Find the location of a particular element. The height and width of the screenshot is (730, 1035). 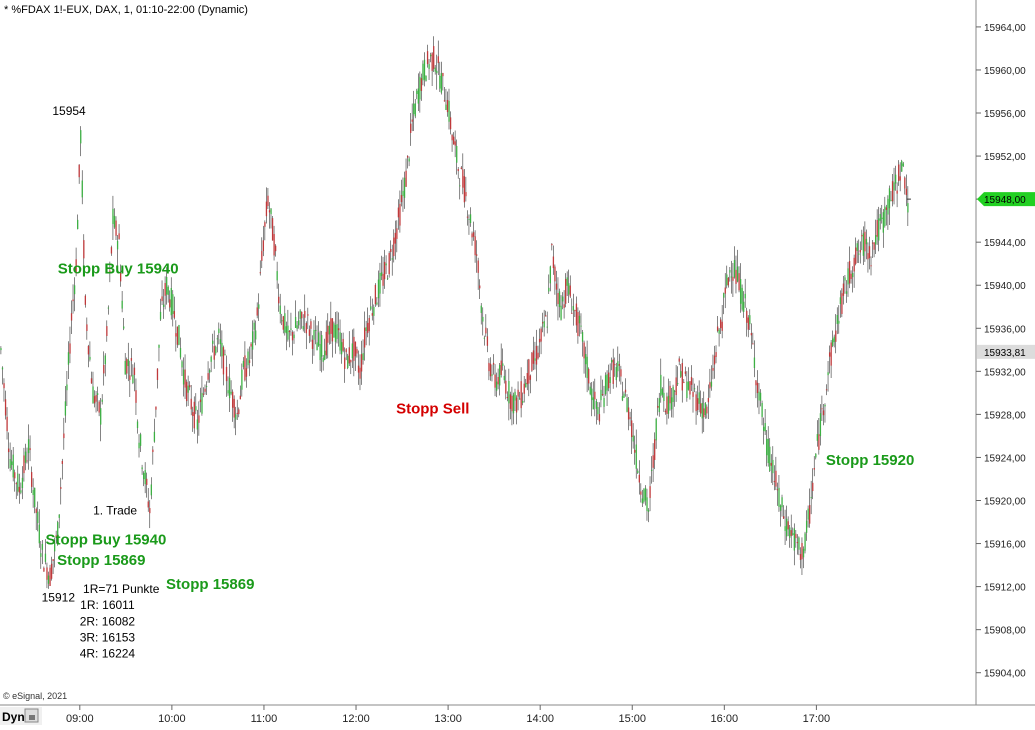

ref-price-shape is located at coordinates (1006, 351).